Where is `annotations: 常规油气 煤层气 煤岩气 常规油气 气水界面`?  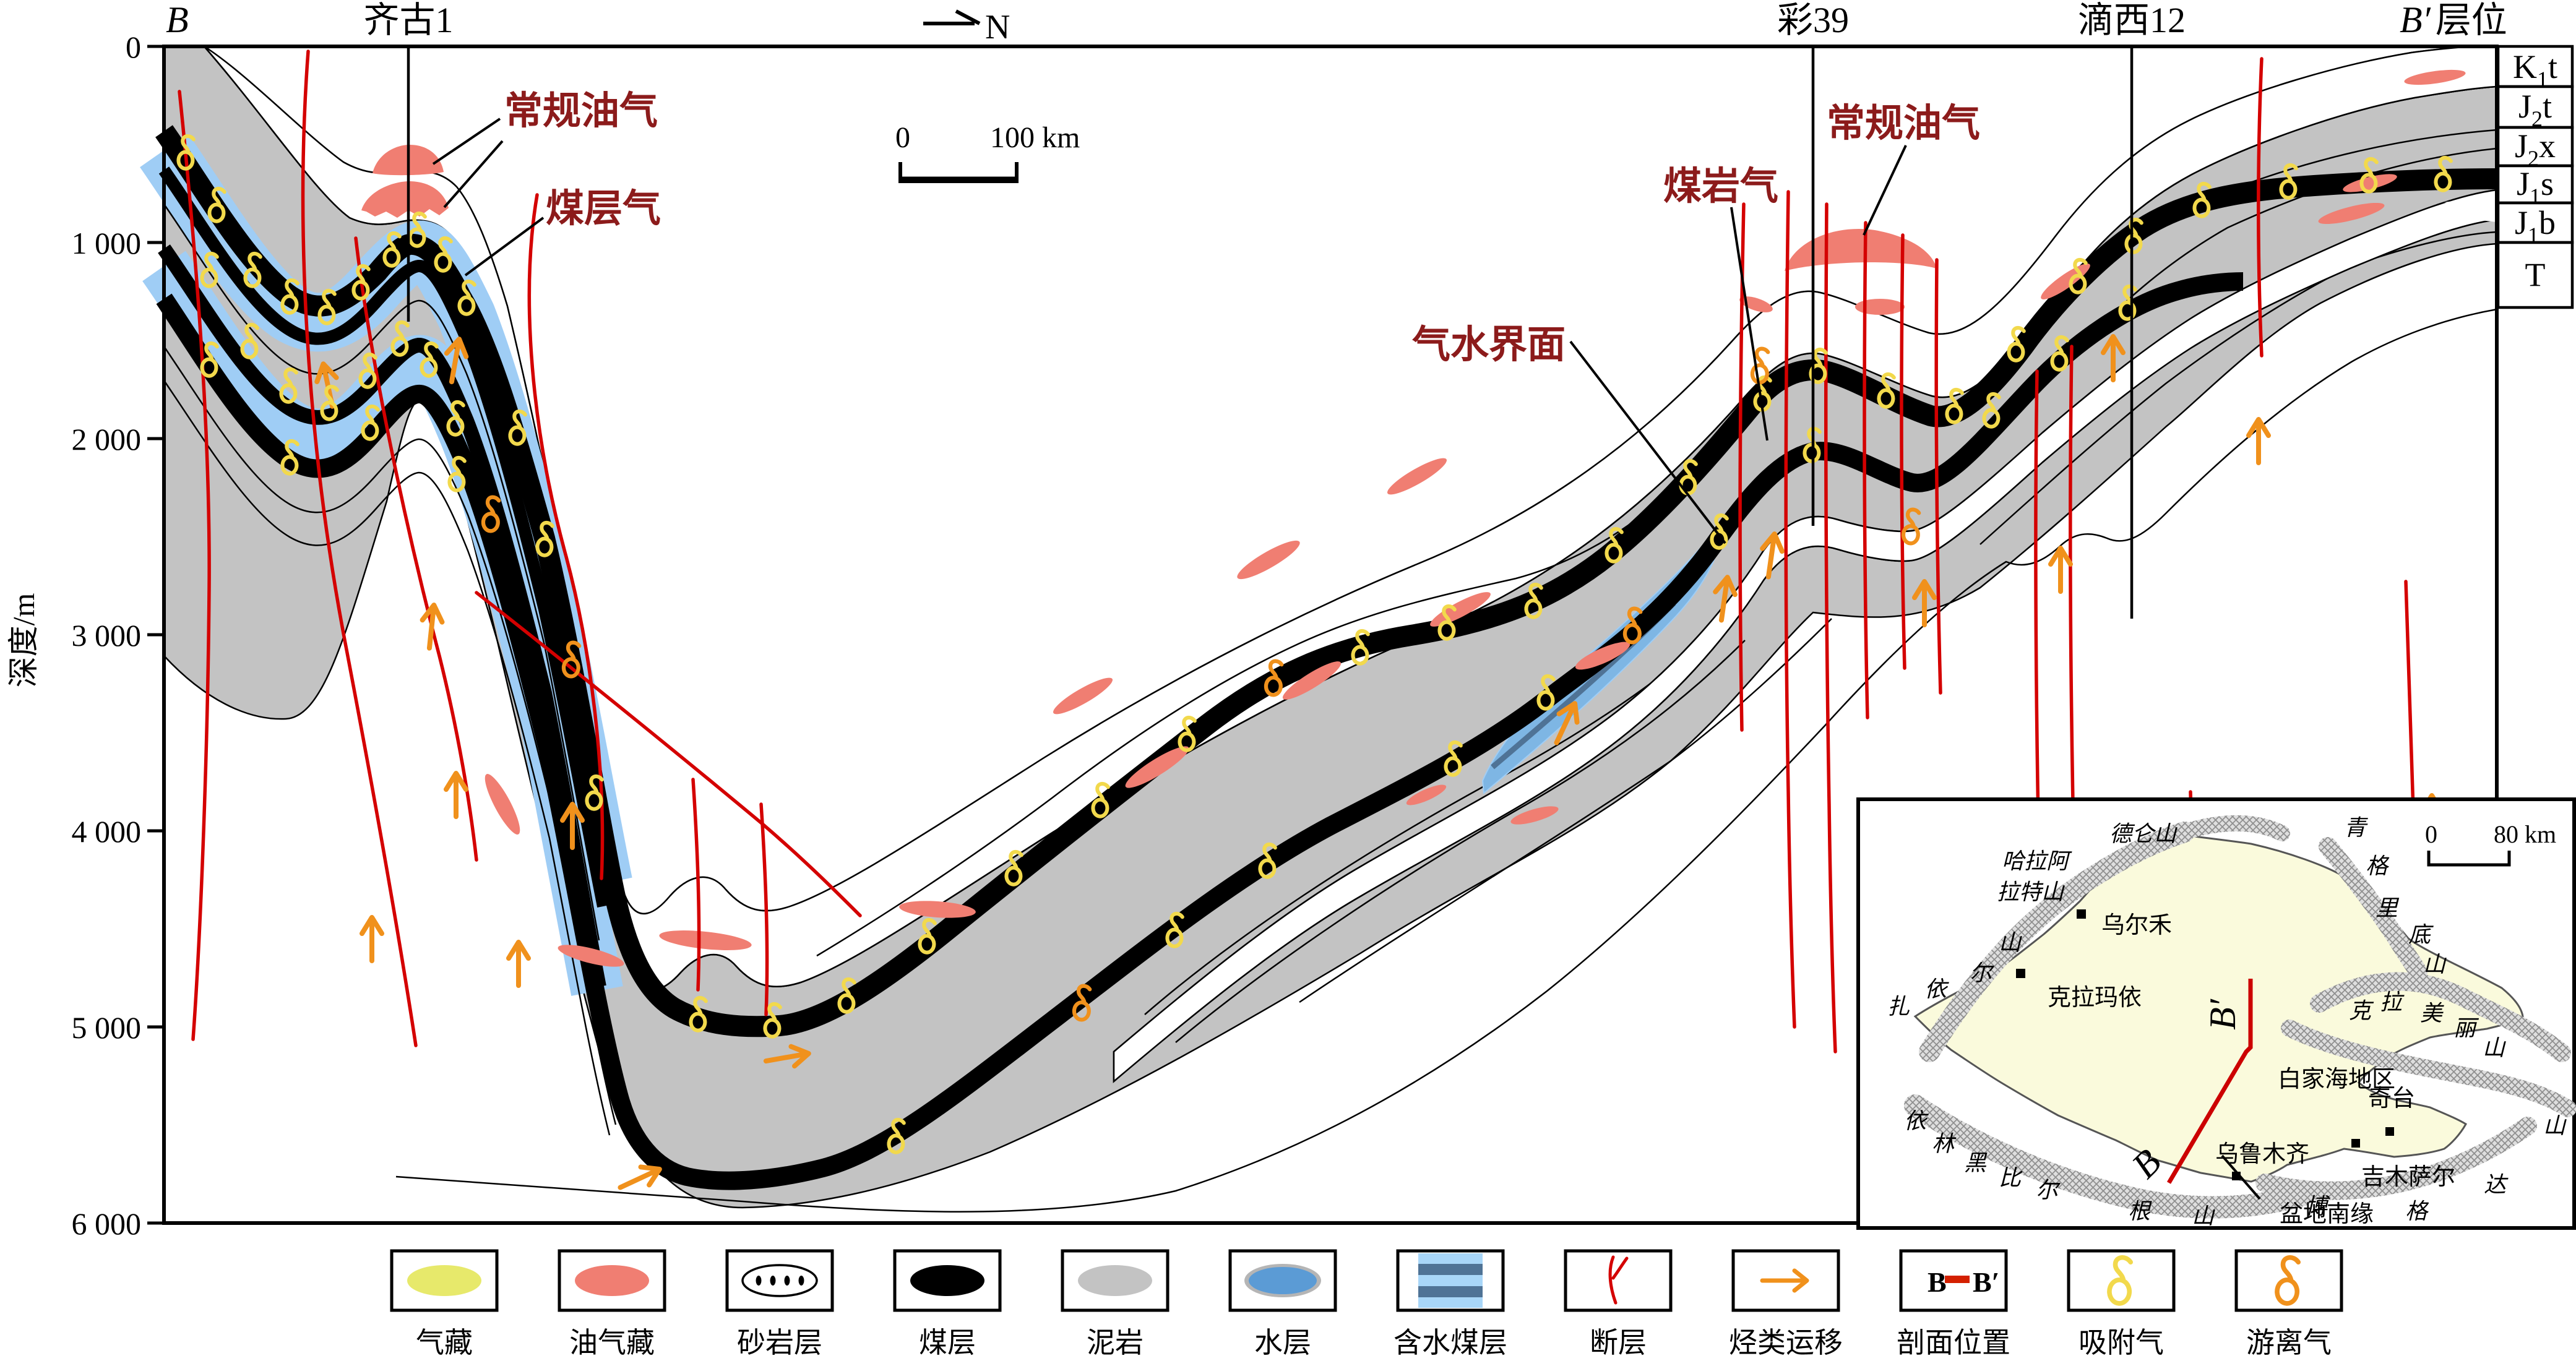
annotations: 常规油气 煤层气 煤岩气 常规油气 气水界面 is located at coordinates (1242, 228).